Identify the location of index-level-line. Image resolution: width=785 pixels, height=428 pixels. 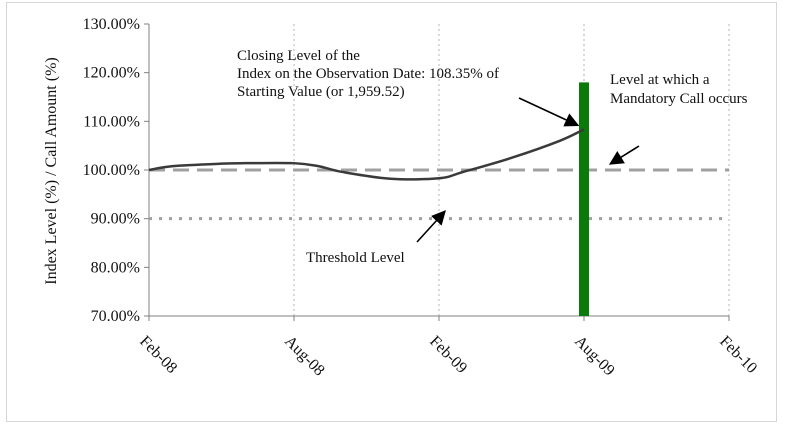
(366, 154).